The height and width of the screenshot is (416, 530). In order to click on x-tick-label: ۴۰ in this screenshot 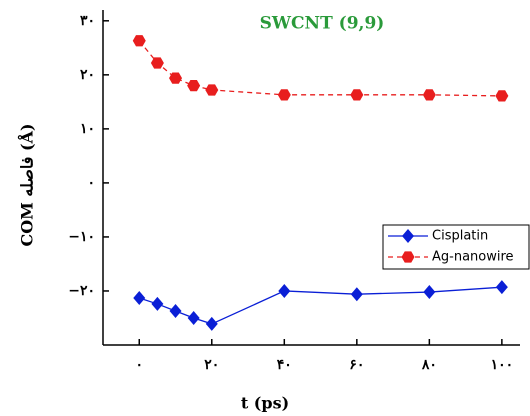, I will do `click(284, 365)`.